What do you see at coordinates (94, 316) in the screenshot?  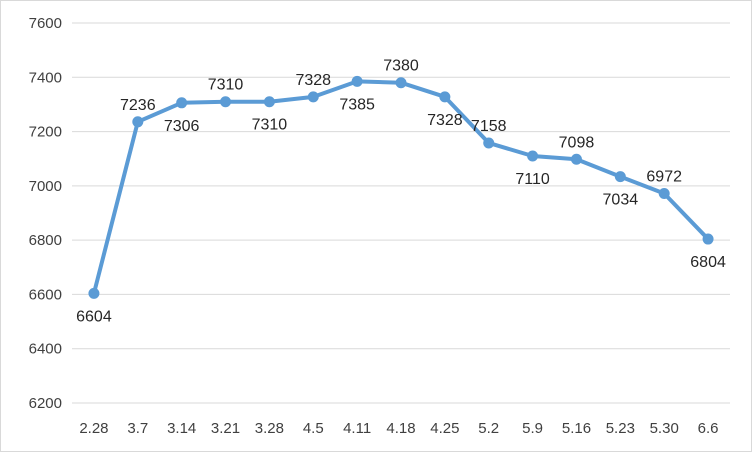 I see `data-label: 6604` at bounding box center [94, 316].